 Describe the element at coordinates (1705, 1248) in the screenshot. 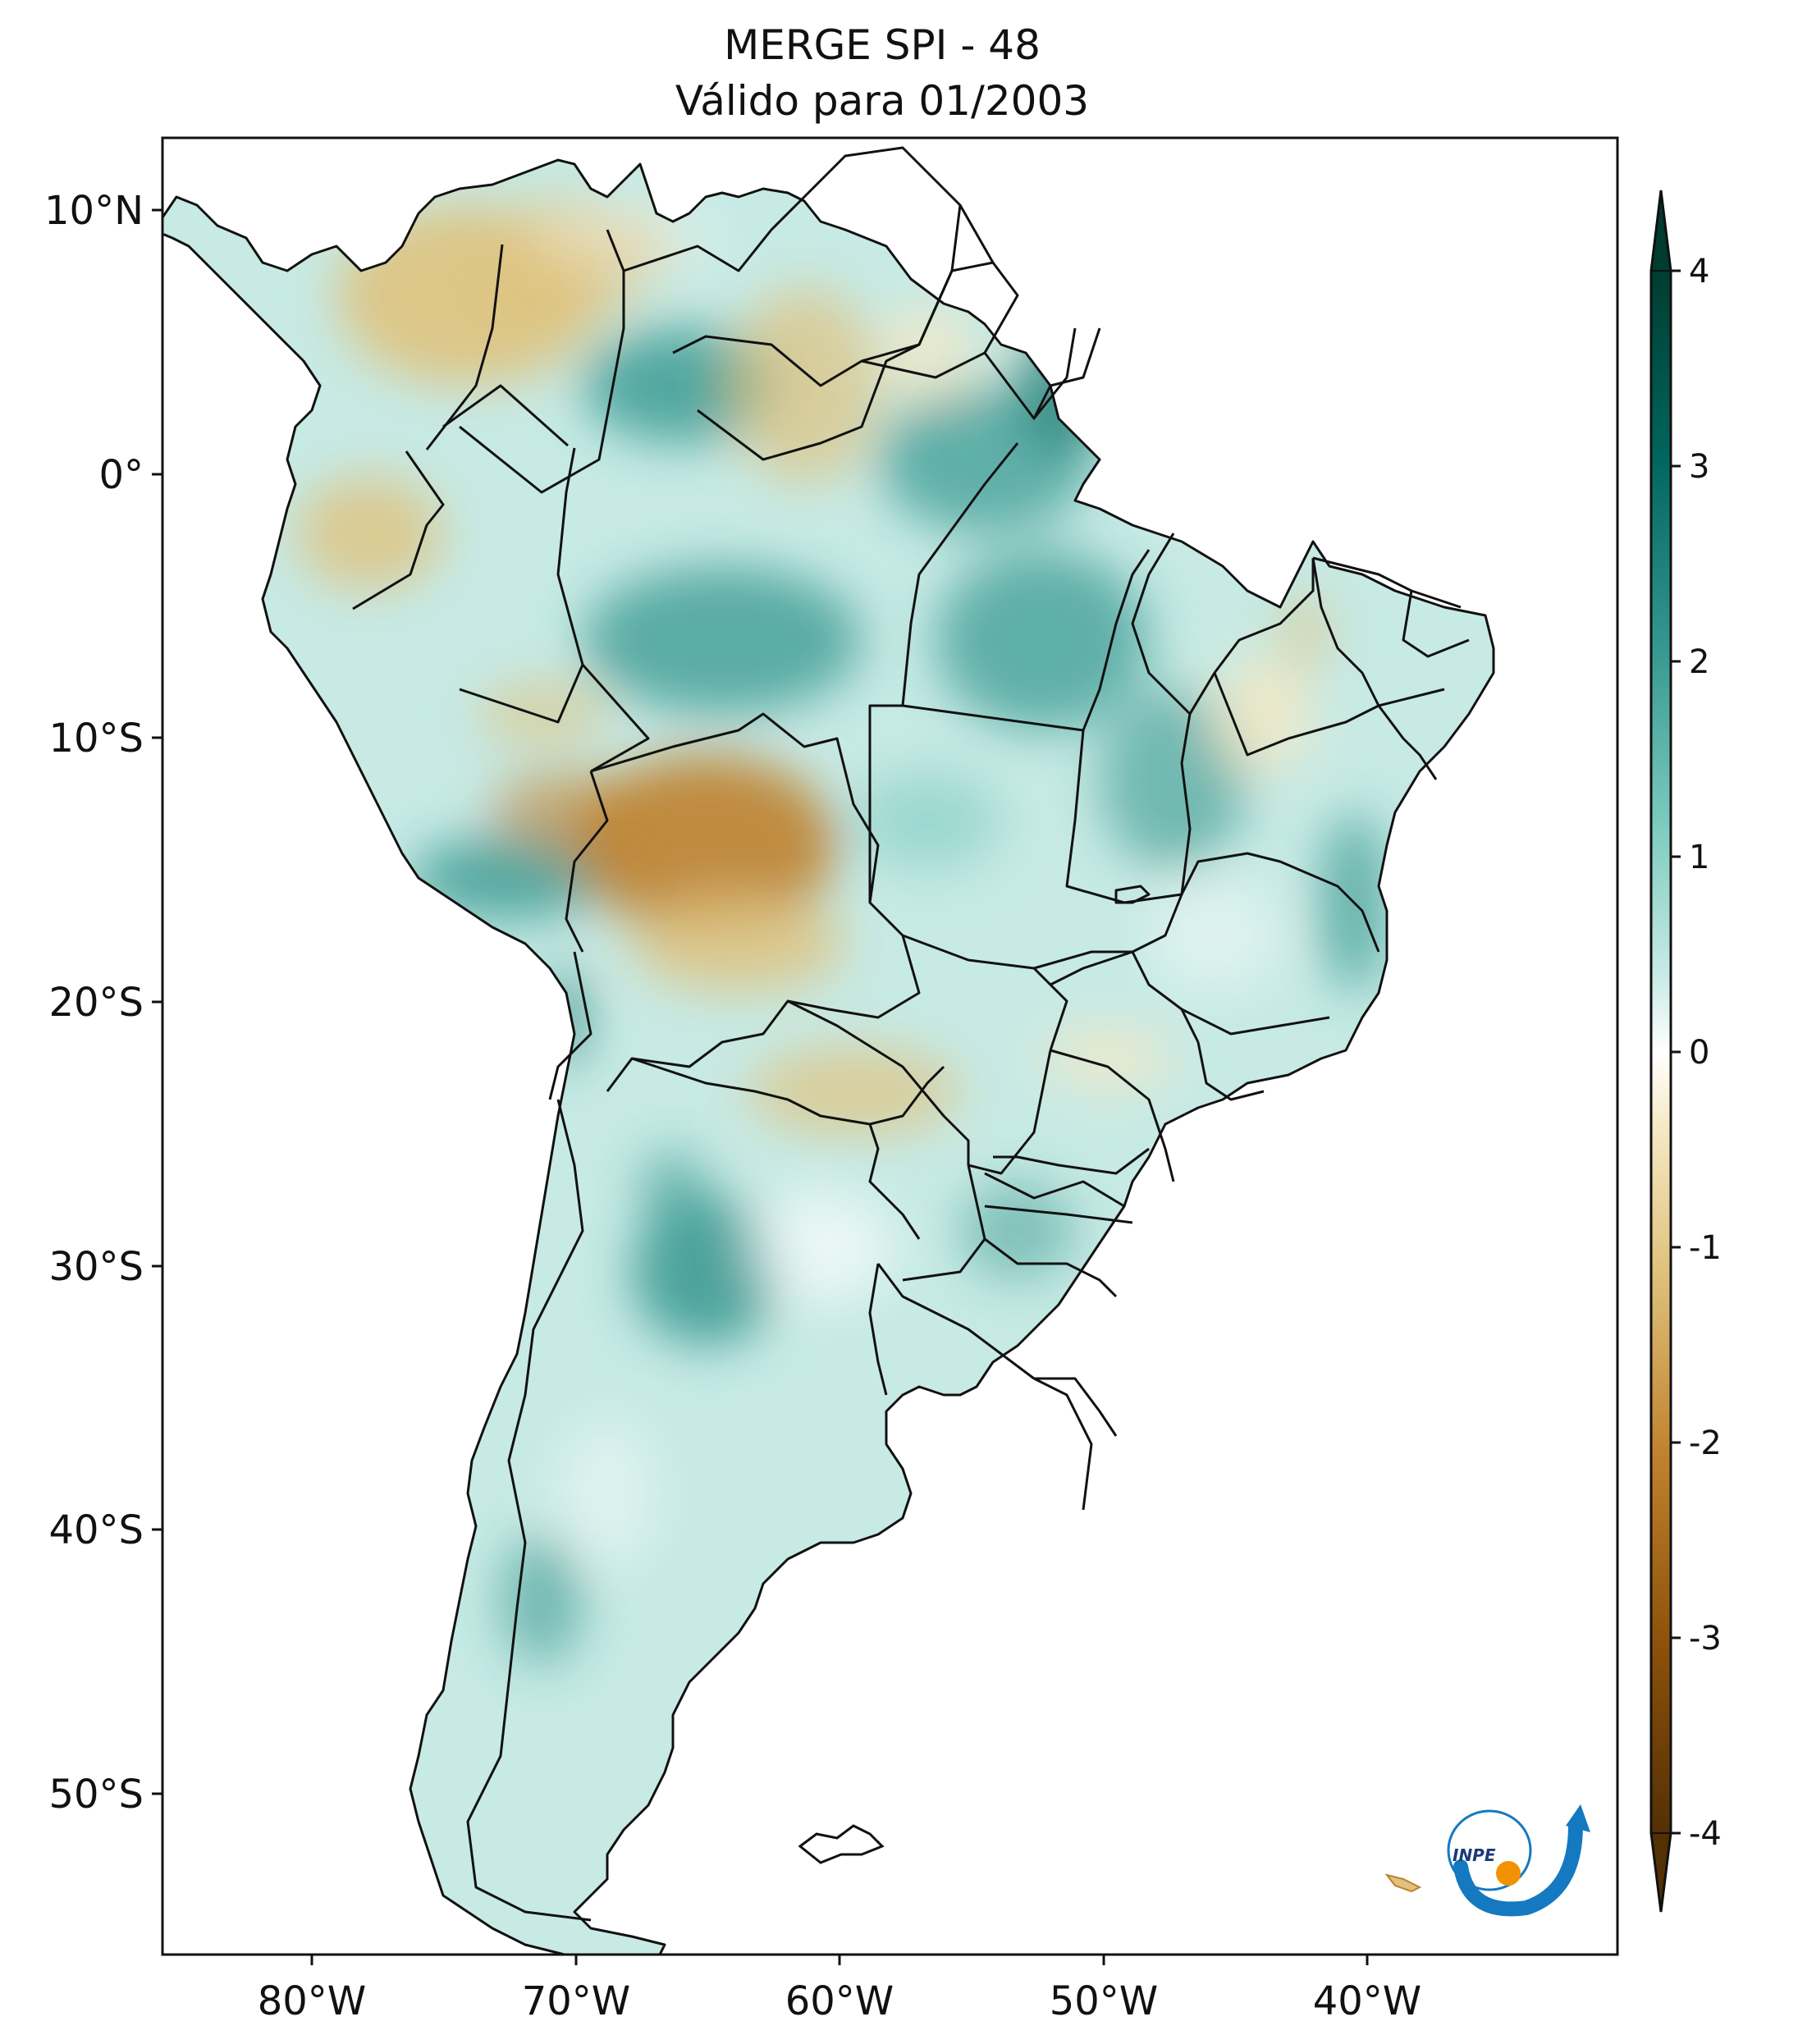

I see `colorbar-tick-label: -1` at that location.